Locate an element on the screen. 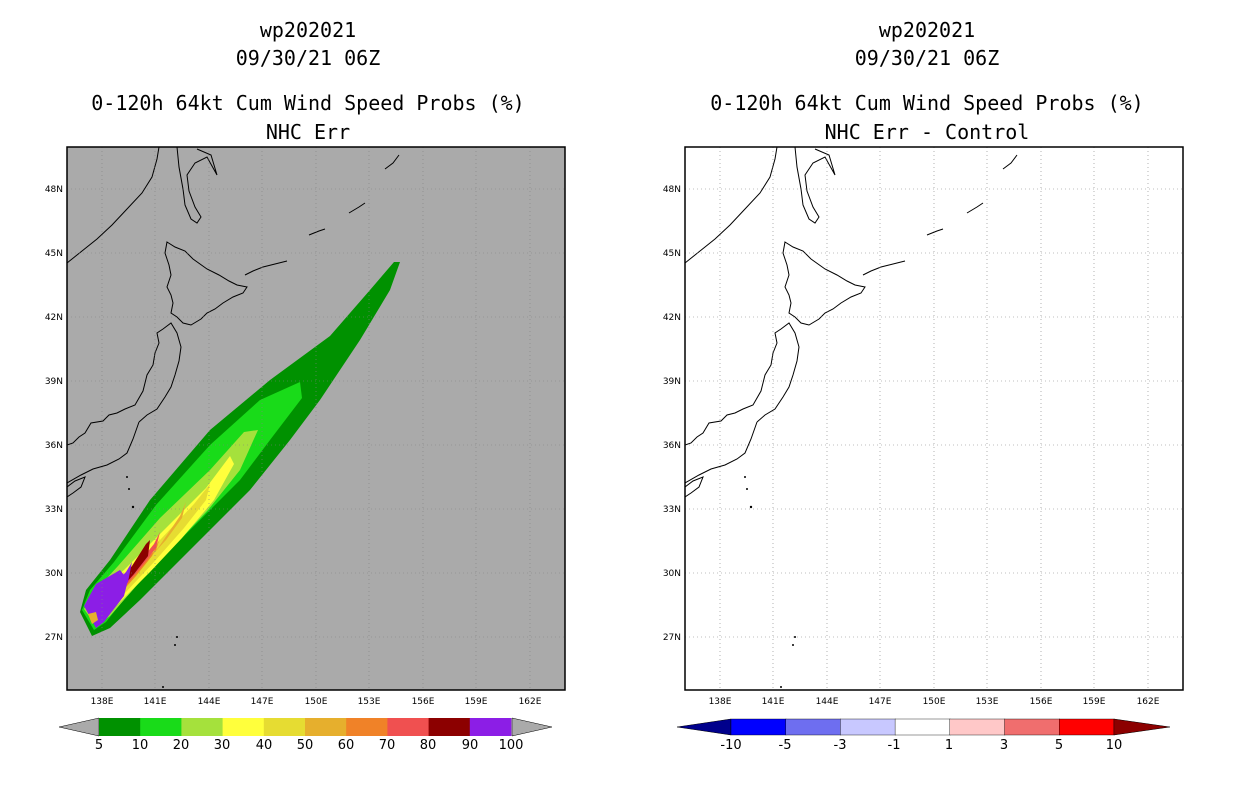  left-storm-id: wp202021 is located at coordinates (308, 30).